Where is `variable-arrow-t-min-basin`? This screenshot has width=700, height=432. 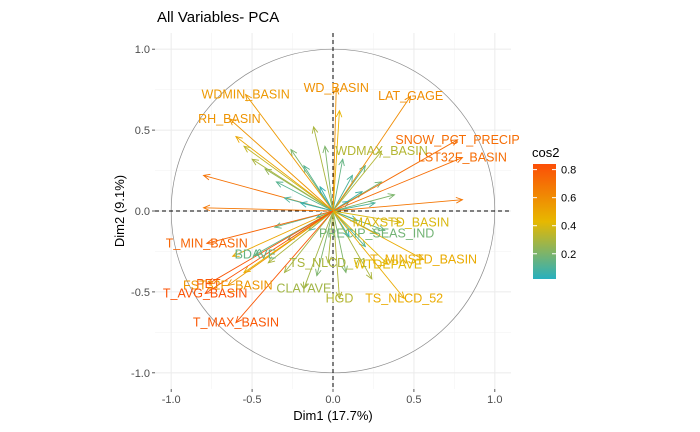
variable-arrow-t-min-basin is located at coordinates (269, 227).